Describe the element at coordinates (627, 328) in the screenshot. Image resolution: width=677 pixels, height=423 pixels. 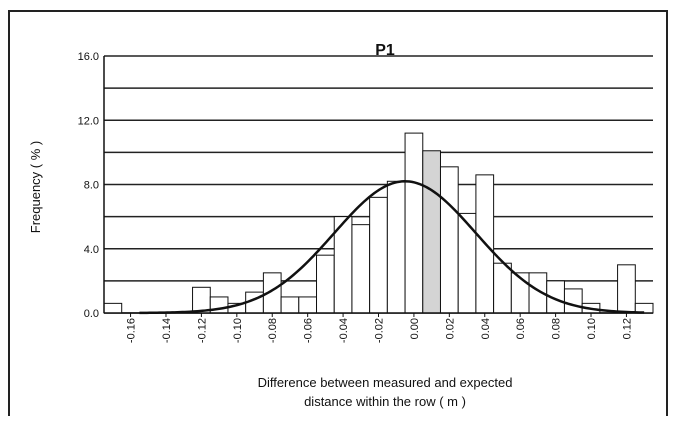
I see `x-tick-label: 0.12` at that location.